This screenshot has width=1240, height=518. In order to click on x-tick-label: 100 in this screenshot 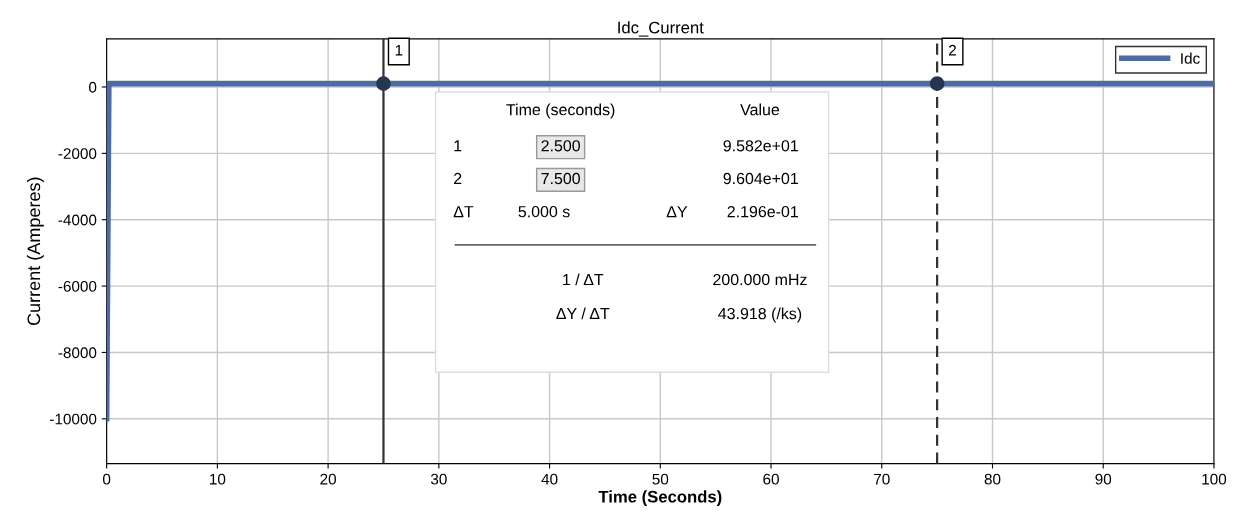, I will do `click(1214, 479)`.